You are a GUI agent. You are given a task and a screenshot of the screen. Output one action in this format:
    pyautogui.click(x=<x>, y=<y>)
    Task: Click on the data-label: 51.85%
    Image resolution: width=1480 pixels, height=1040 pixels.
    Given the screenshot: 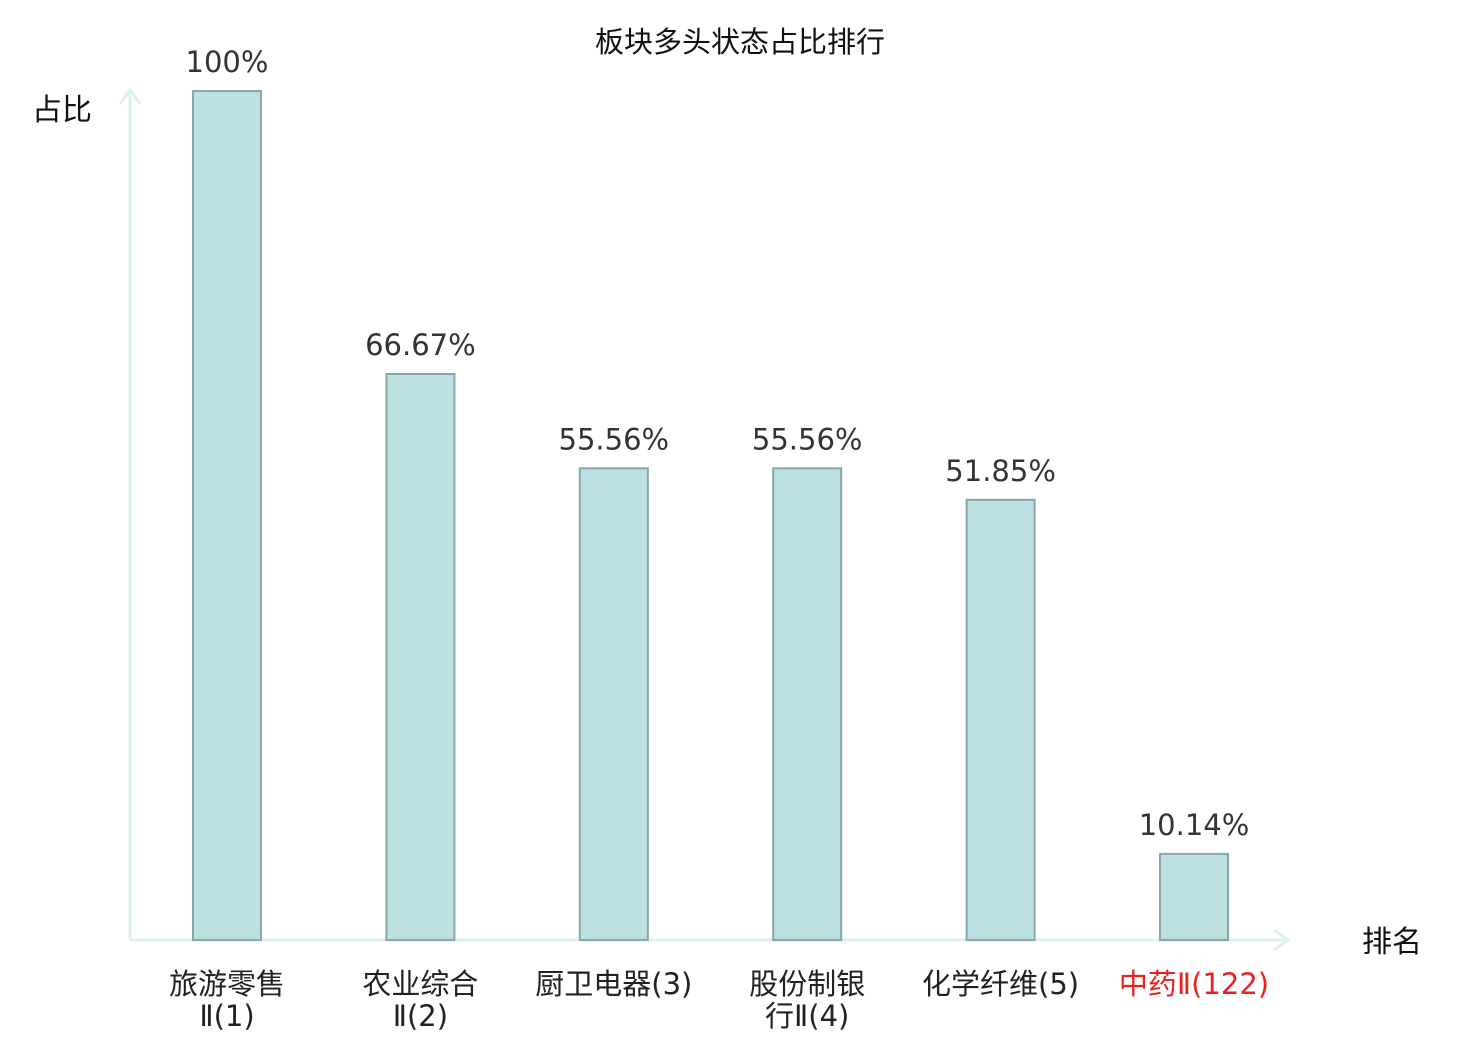 What is the action you would take?
    pyautogui.click(x=1000, y=471)
    